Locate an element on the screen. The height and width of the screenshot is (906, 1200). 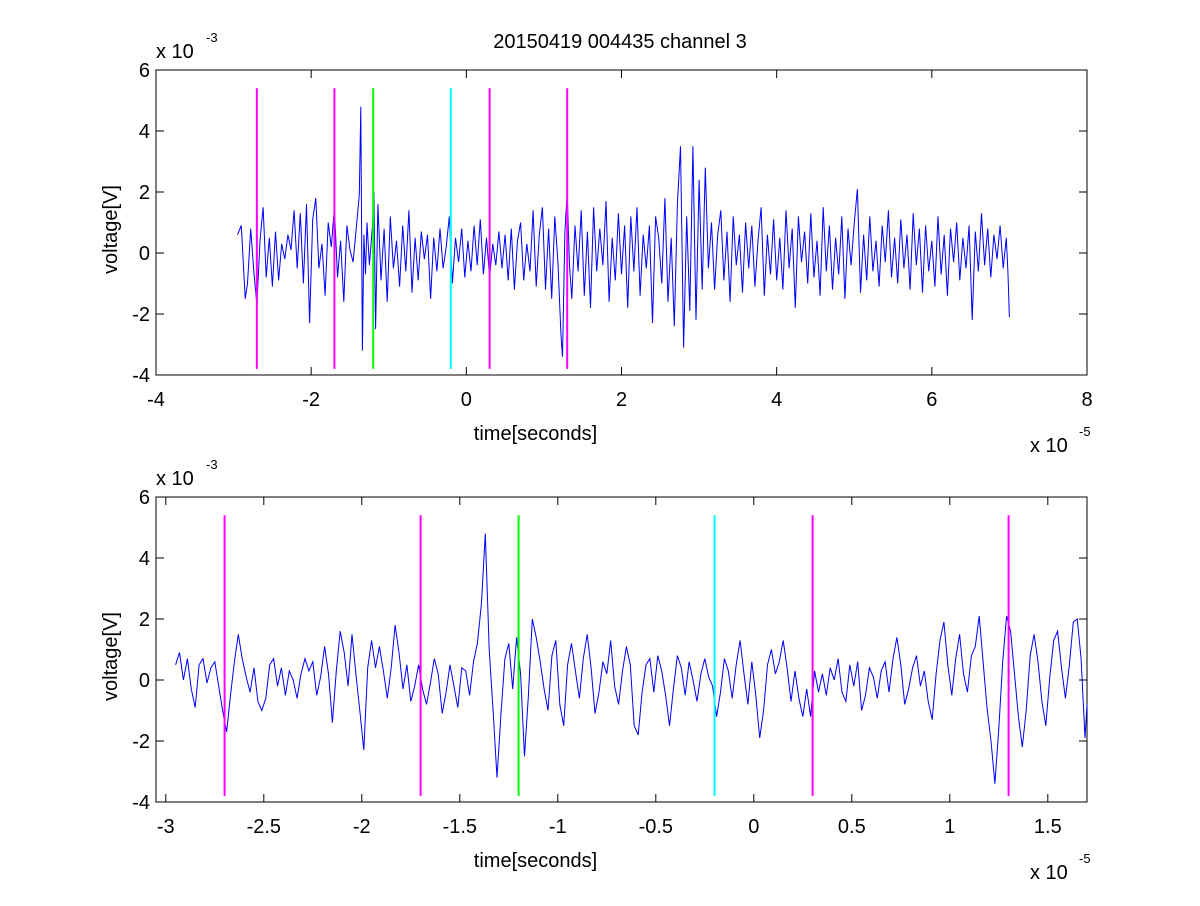
x-tick-label: -0.5 is located at coordinates (656, 827).